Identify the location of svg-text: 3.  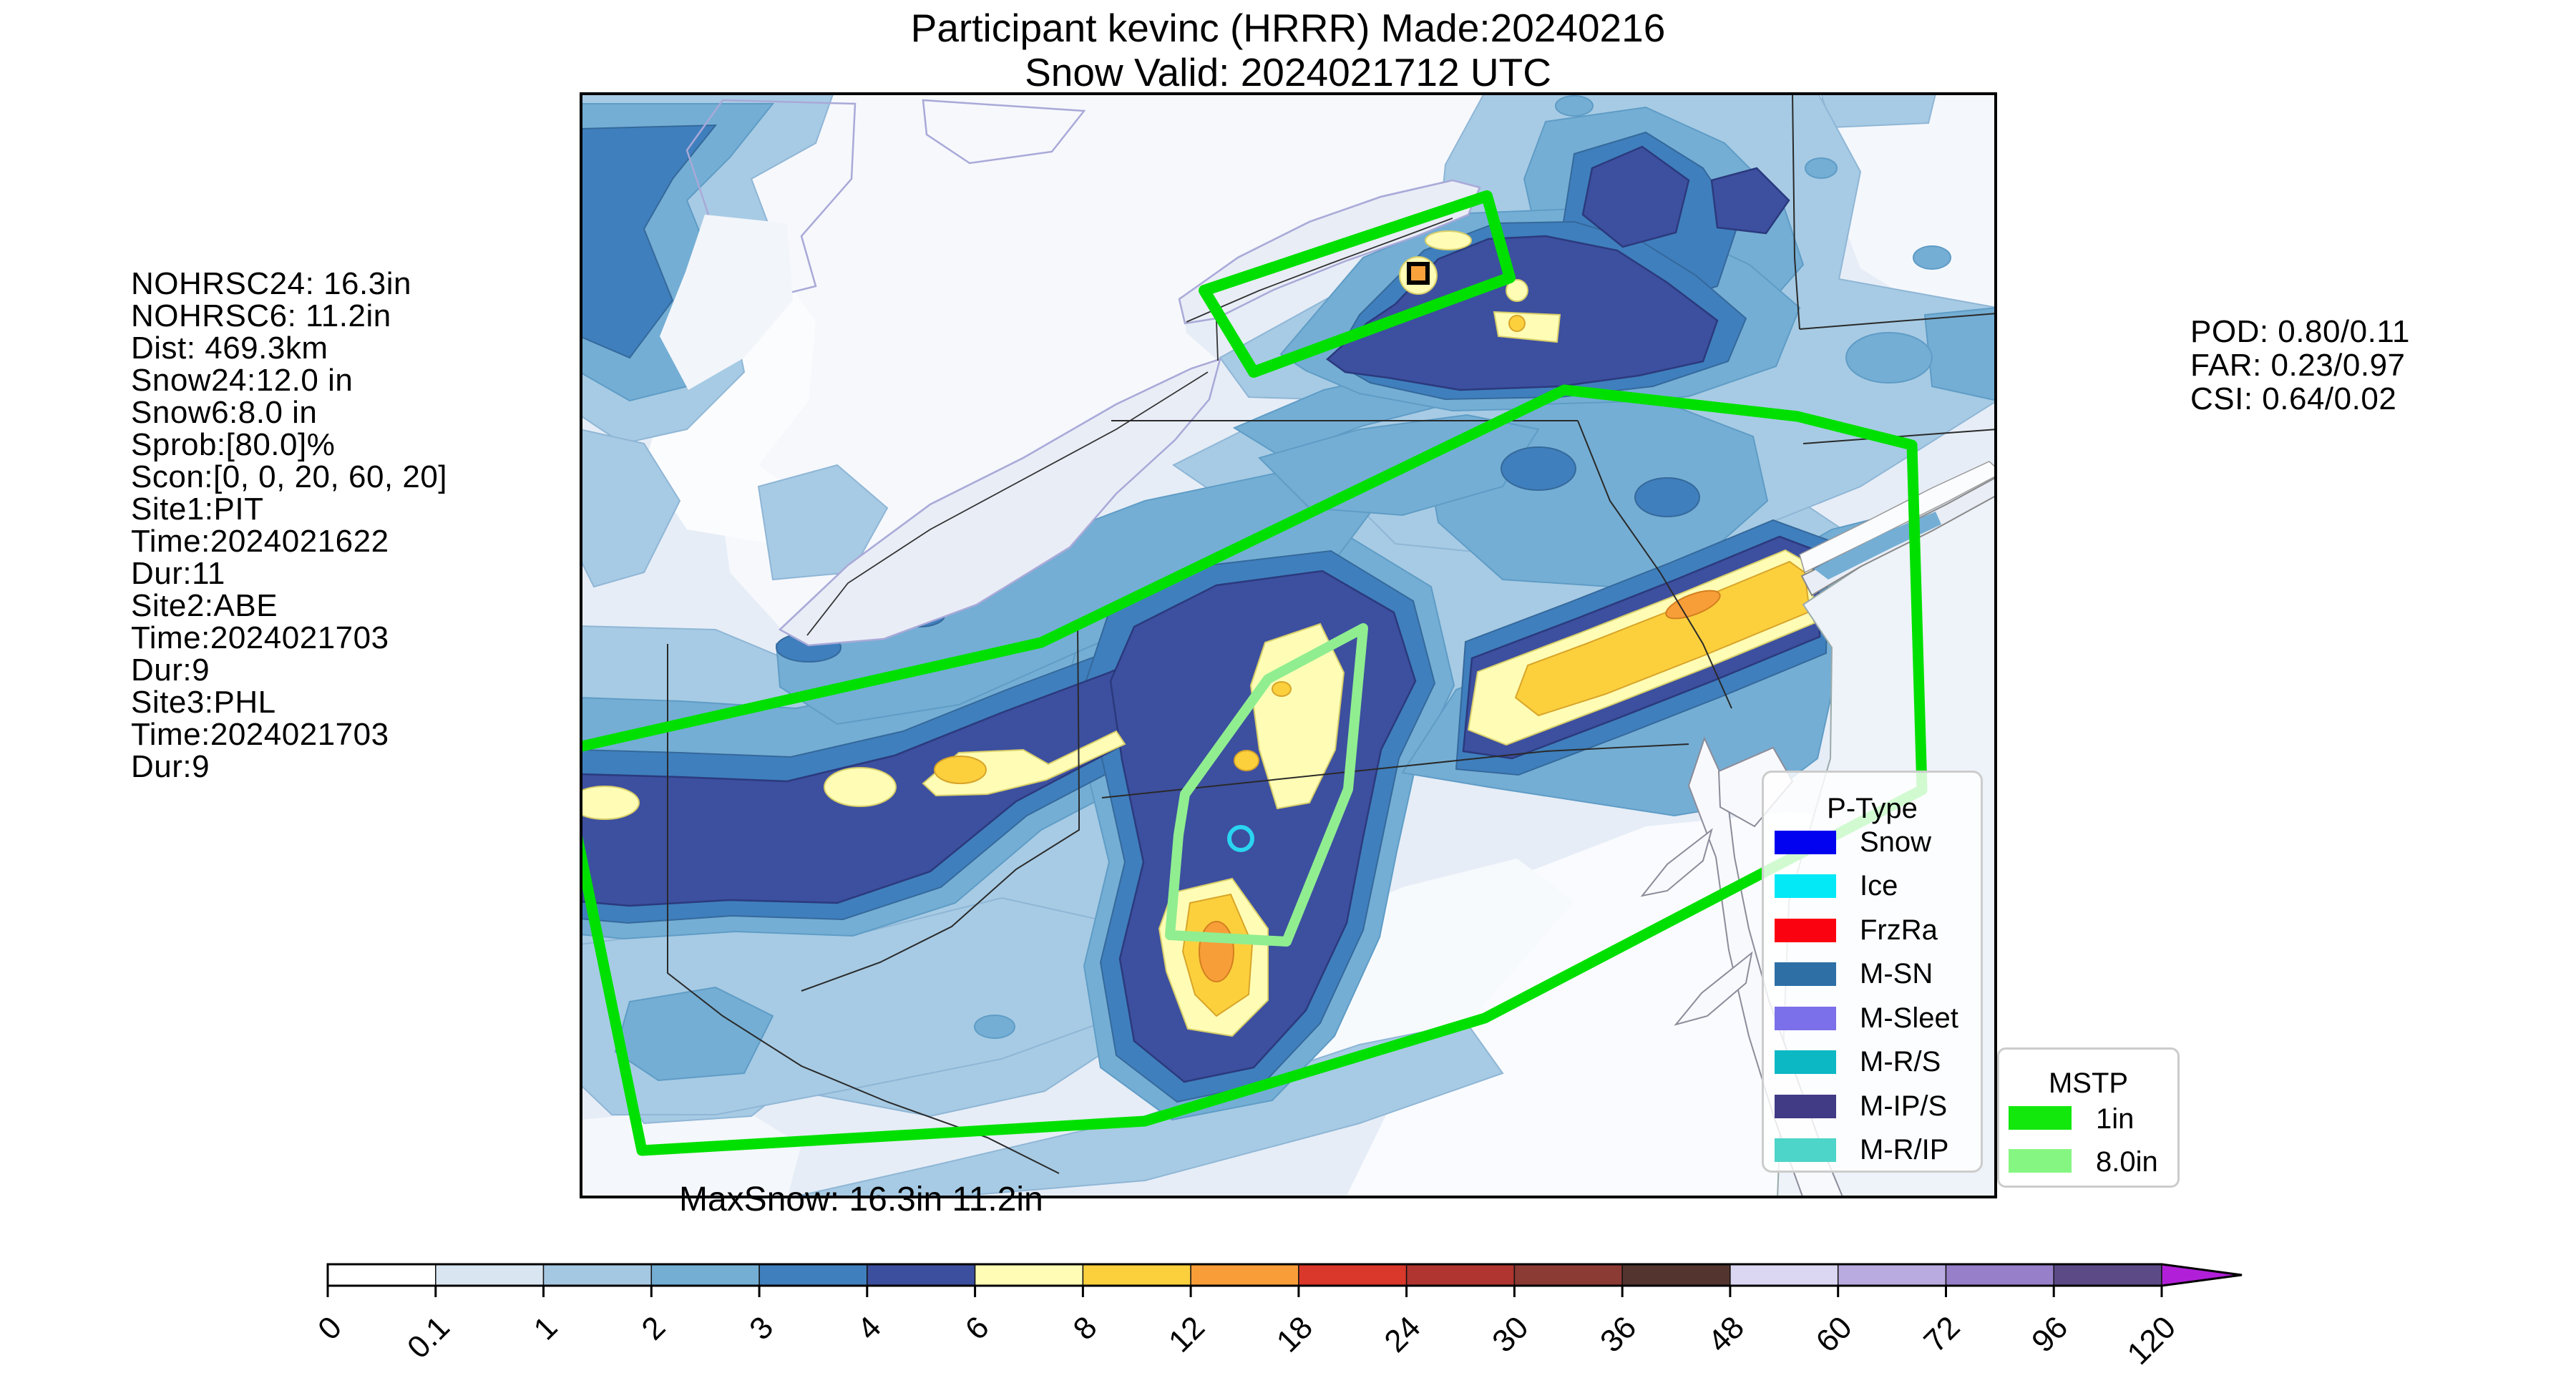
(761, 1328).